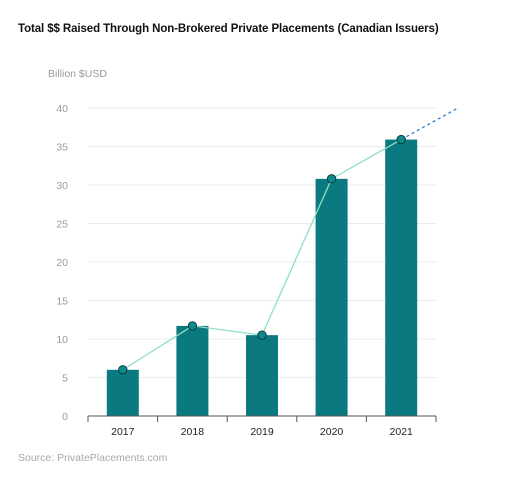 The image size is (512, 483). Describe the element at coordinates (62, 109) in the screenshot. I see `y-tick-label: 40` at that location.